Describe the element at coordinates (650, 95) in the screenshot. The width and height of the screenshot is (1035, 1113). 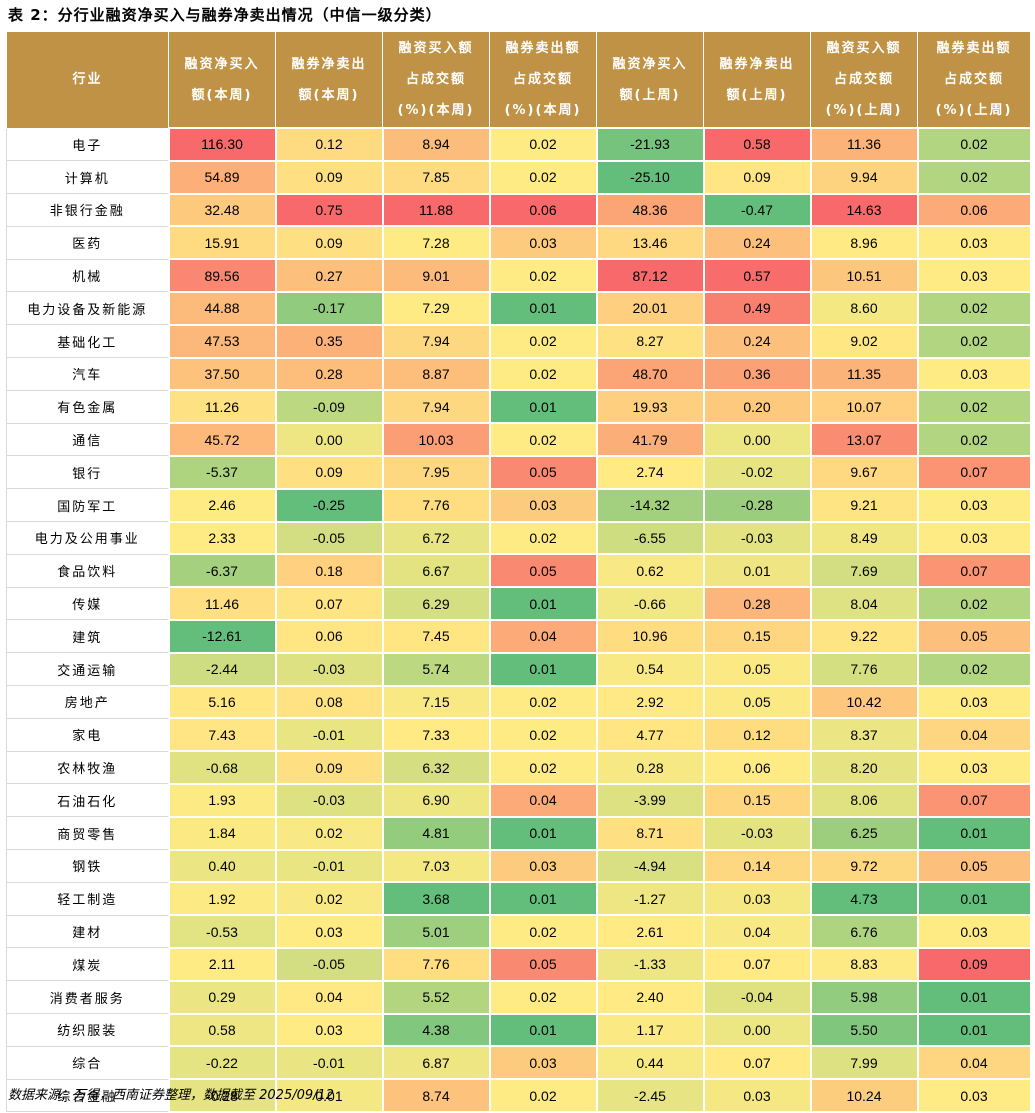
I see `column-header-line: 额(上周)` at that location.